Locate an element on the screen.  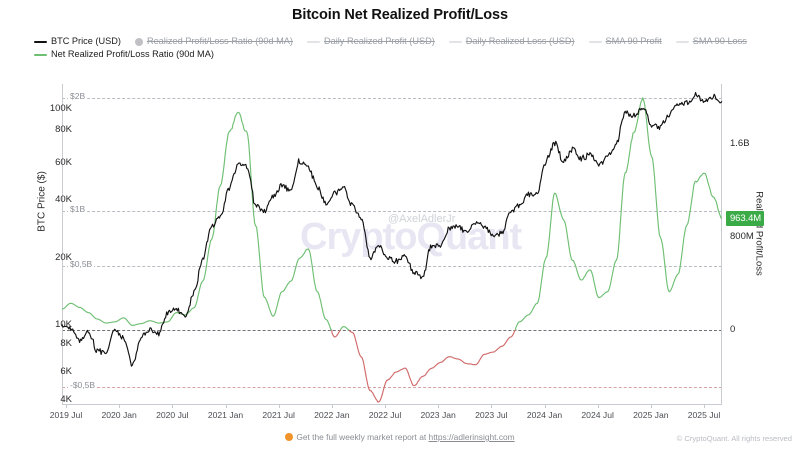
x-tick-10: 2024 Jul is located at coordinates (597, 415).